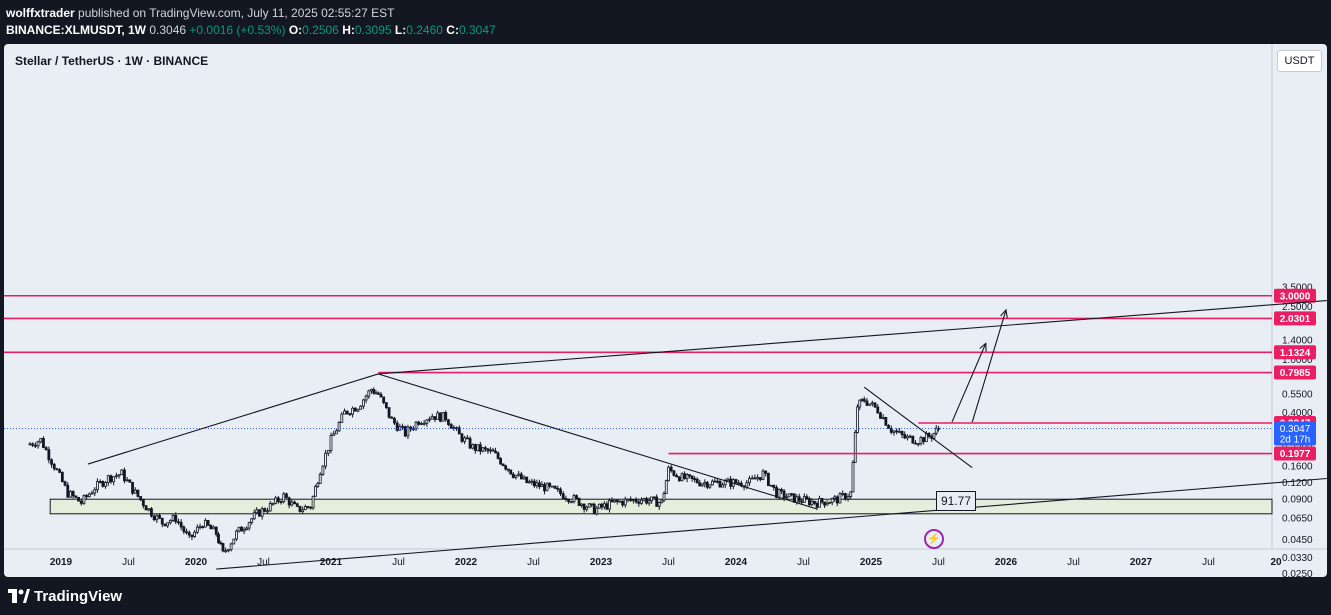  I want to click on level-price-label: 3.0000, so click(1295, 296).